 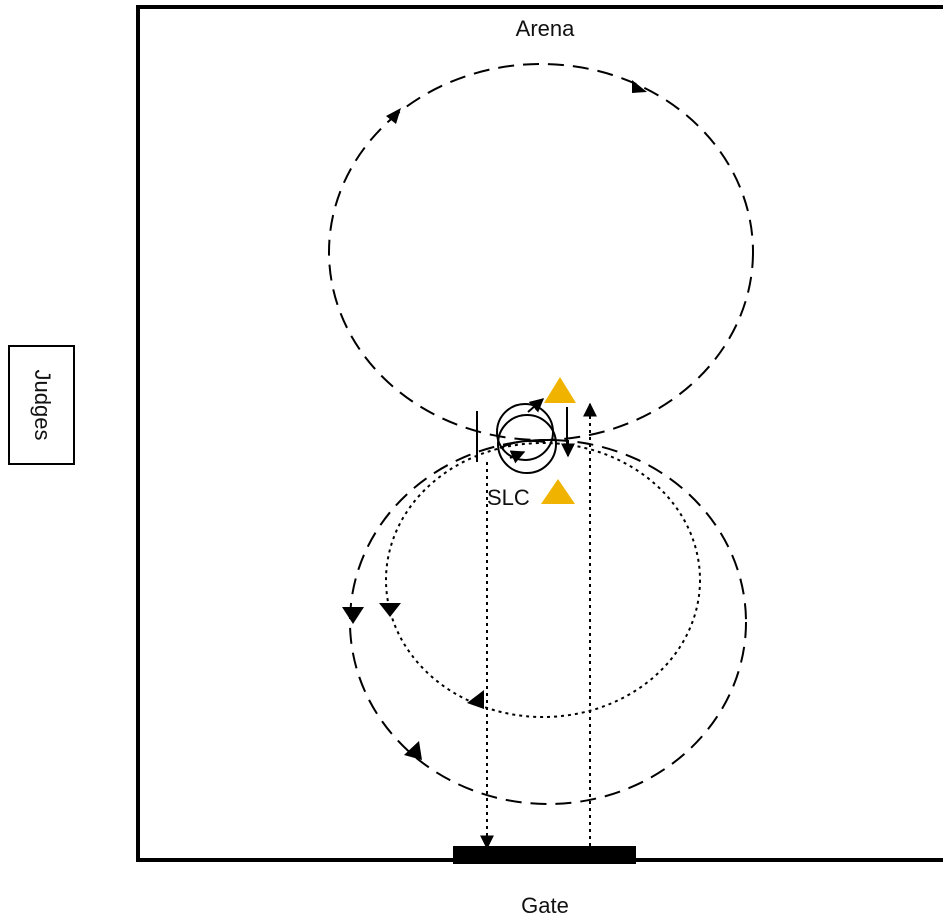 I want to click on center-arrow-small-right, so click(x=517, y=457).